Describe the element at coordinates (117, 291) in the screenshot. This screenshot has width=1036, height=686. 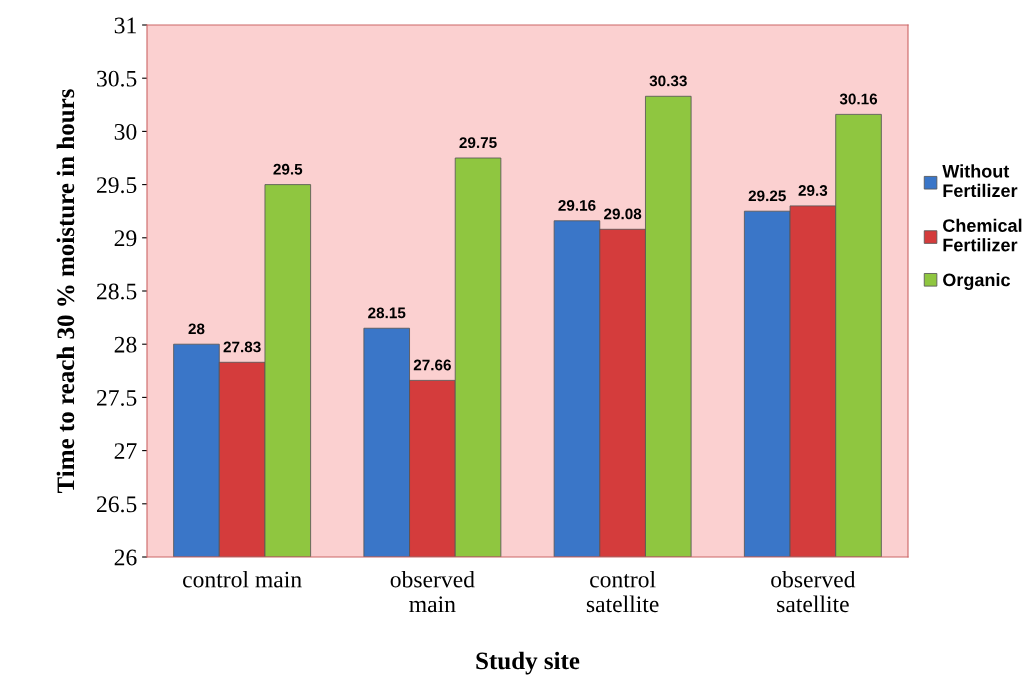
I see `y-tick-label: 28.5` at that location.